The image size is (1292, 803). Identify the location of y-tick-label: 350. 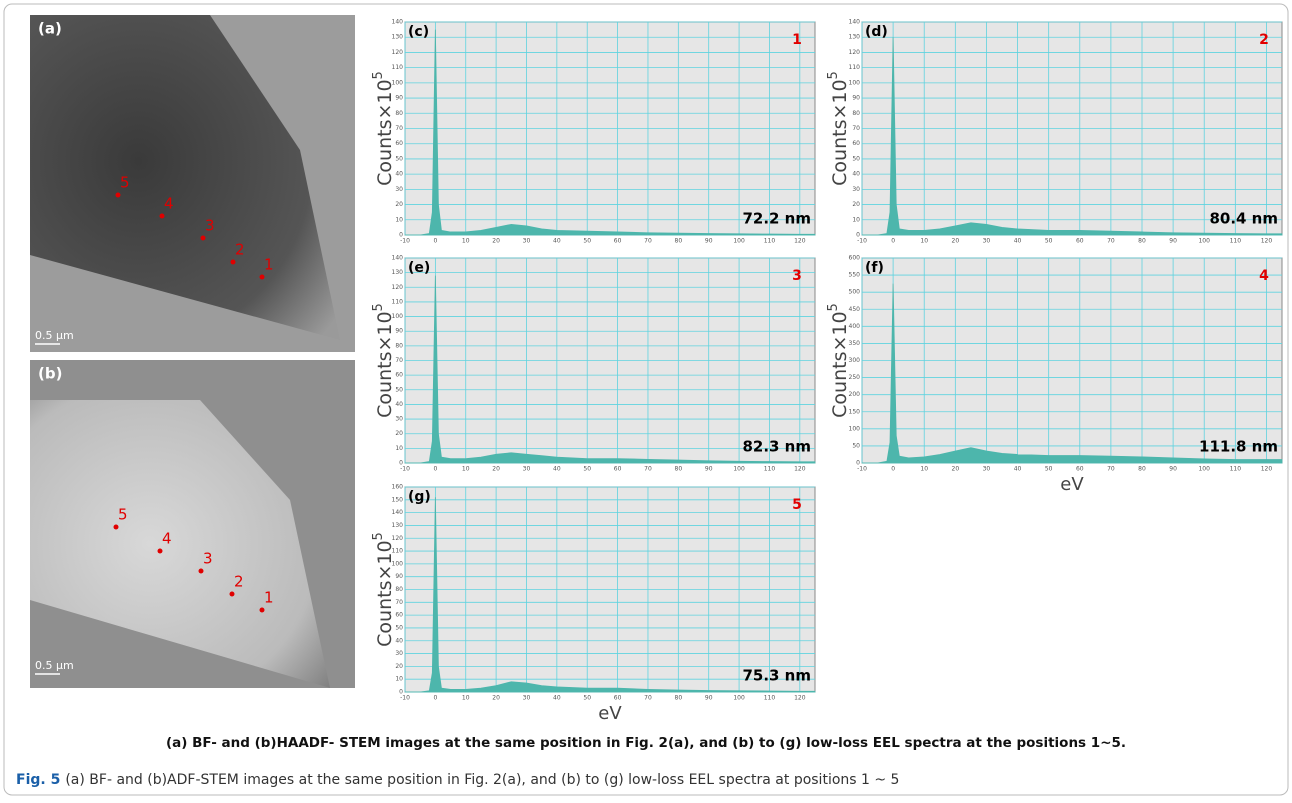
(855, 343).